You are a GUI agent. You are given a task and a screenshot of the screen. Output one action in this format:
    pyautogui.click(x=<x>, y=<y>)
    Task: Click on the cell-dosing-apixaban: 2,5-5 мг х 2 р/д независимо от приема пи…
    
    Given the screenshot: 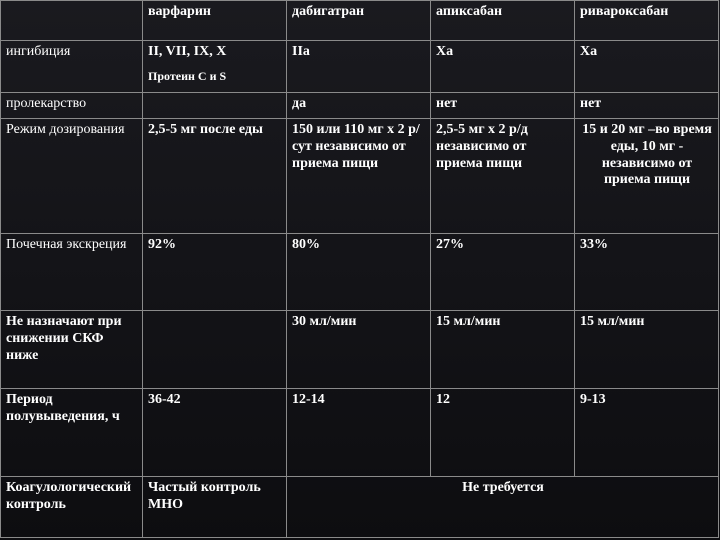 What is the action you would take?
    pyautogui.click(x=502, y=176)
    